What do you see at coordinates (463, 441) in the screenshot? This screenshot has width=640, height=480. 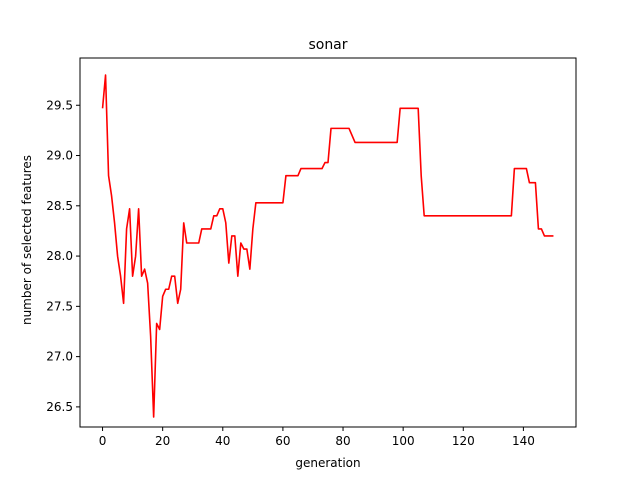 I see `x-tick-label: 120` at bounding box center [463, 441].